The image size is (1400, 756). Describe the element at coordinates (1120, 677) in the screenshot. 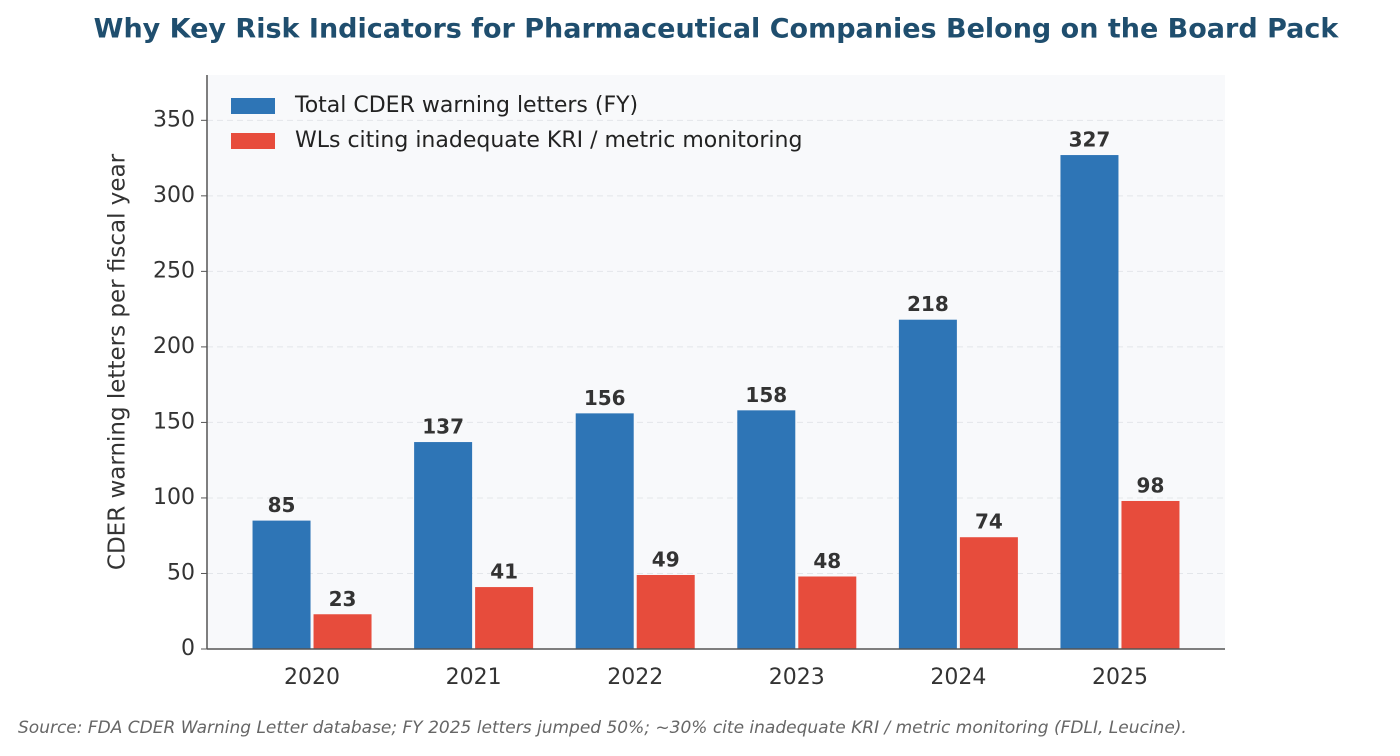

I see `x-tick-label: 2025` at that location.